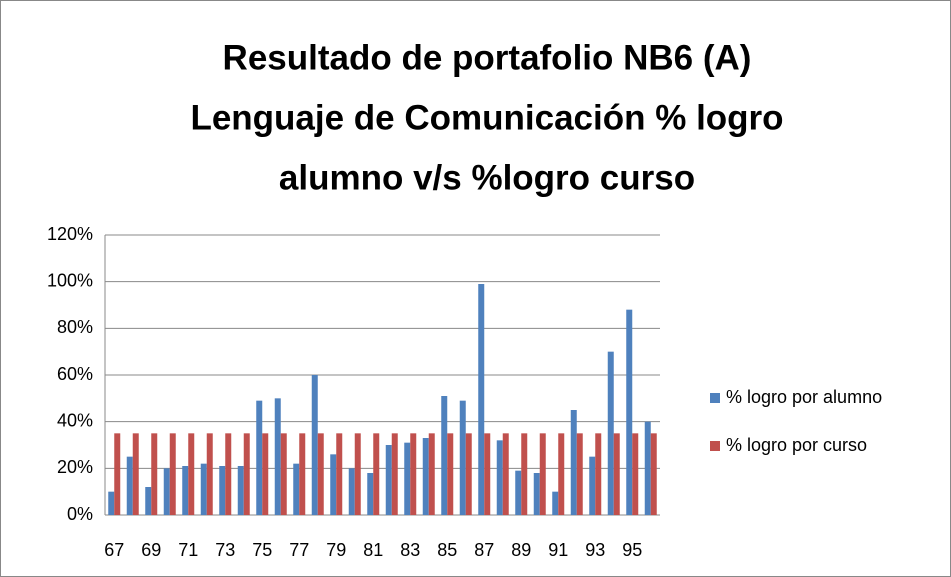 The image size is (951, 577). What do you see at coordinates (521, 550) in the screenshot?
I see `x-tick-label: 89` at bounding box center [521, 550].